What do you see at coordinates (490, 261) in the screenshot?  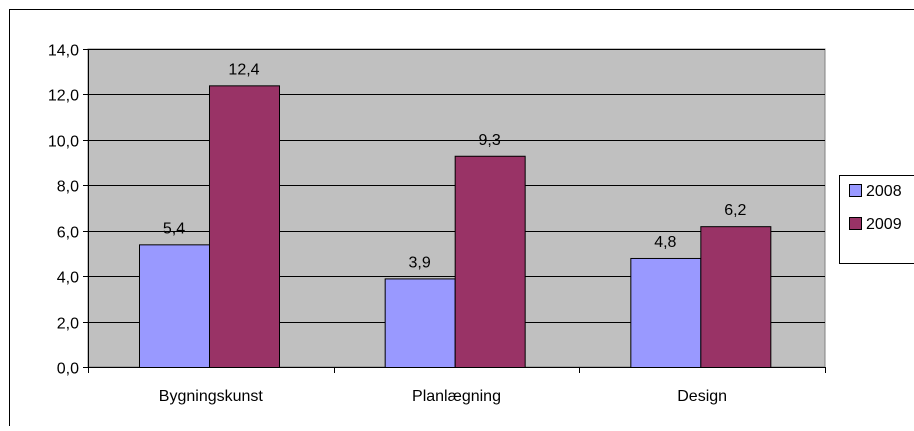 I see `bar-2009-planlægning` at bounding box center [490, 261].